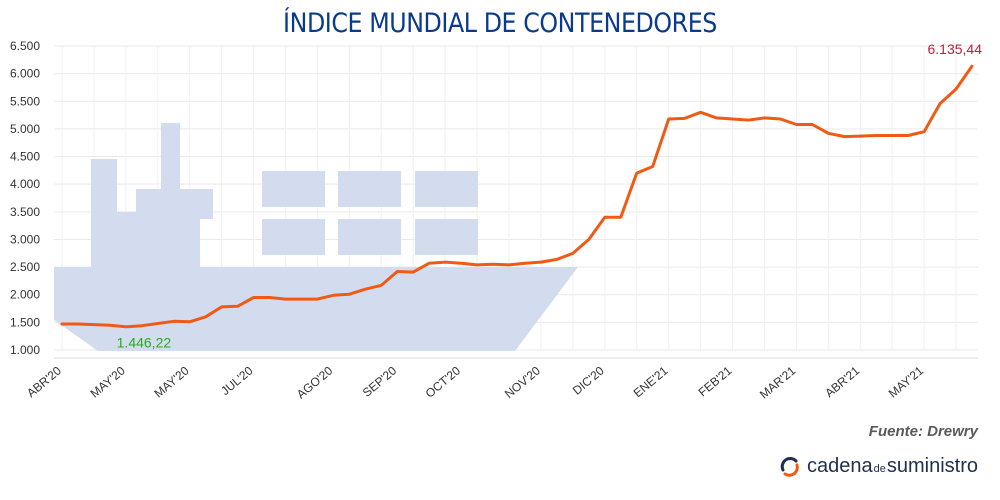 This screenshot has height=500, width=1000. Describe the element at coordinates (651, 381) in the screenshot. I see `x-tick-label: ENE'21` at that location.